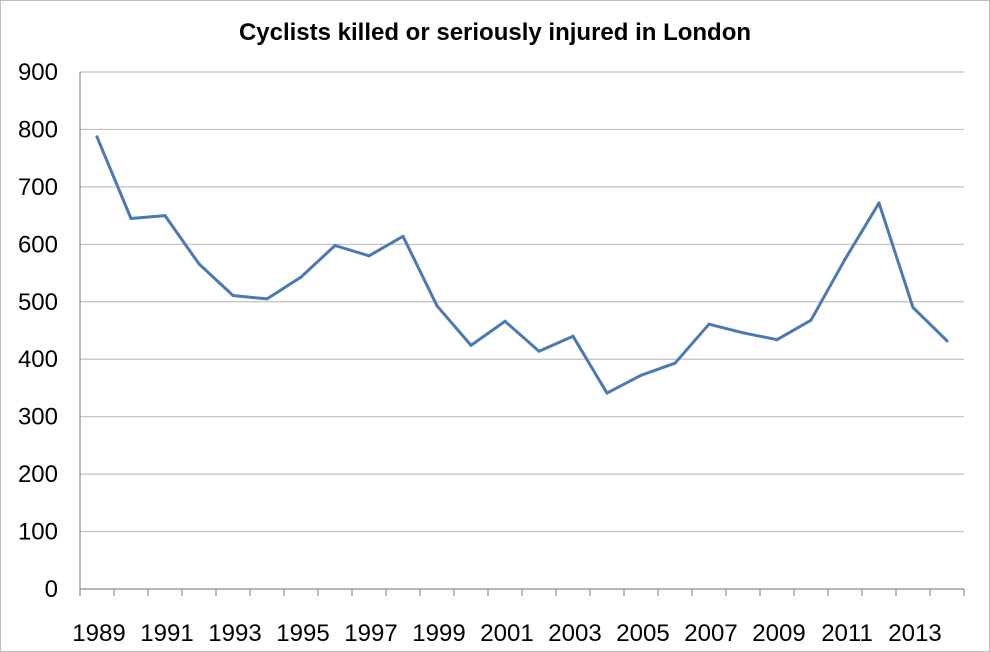 This screenshot has width=990, height=652. I want to click on x-tick-label: 2013, so click(914, 633).